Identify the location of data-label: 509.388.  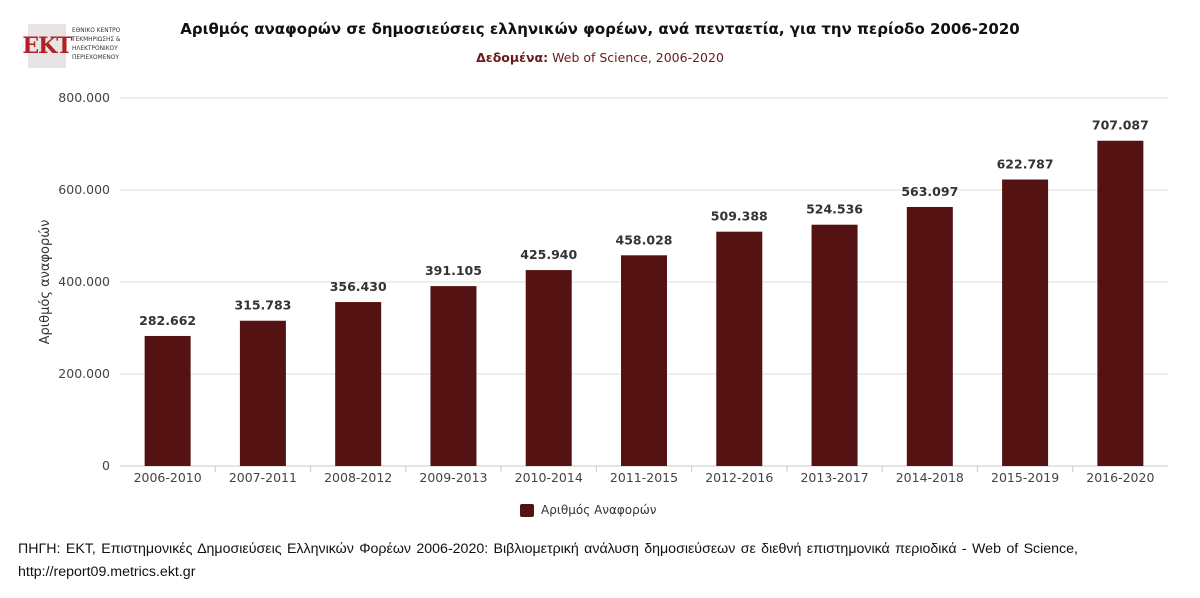
(739, 216).